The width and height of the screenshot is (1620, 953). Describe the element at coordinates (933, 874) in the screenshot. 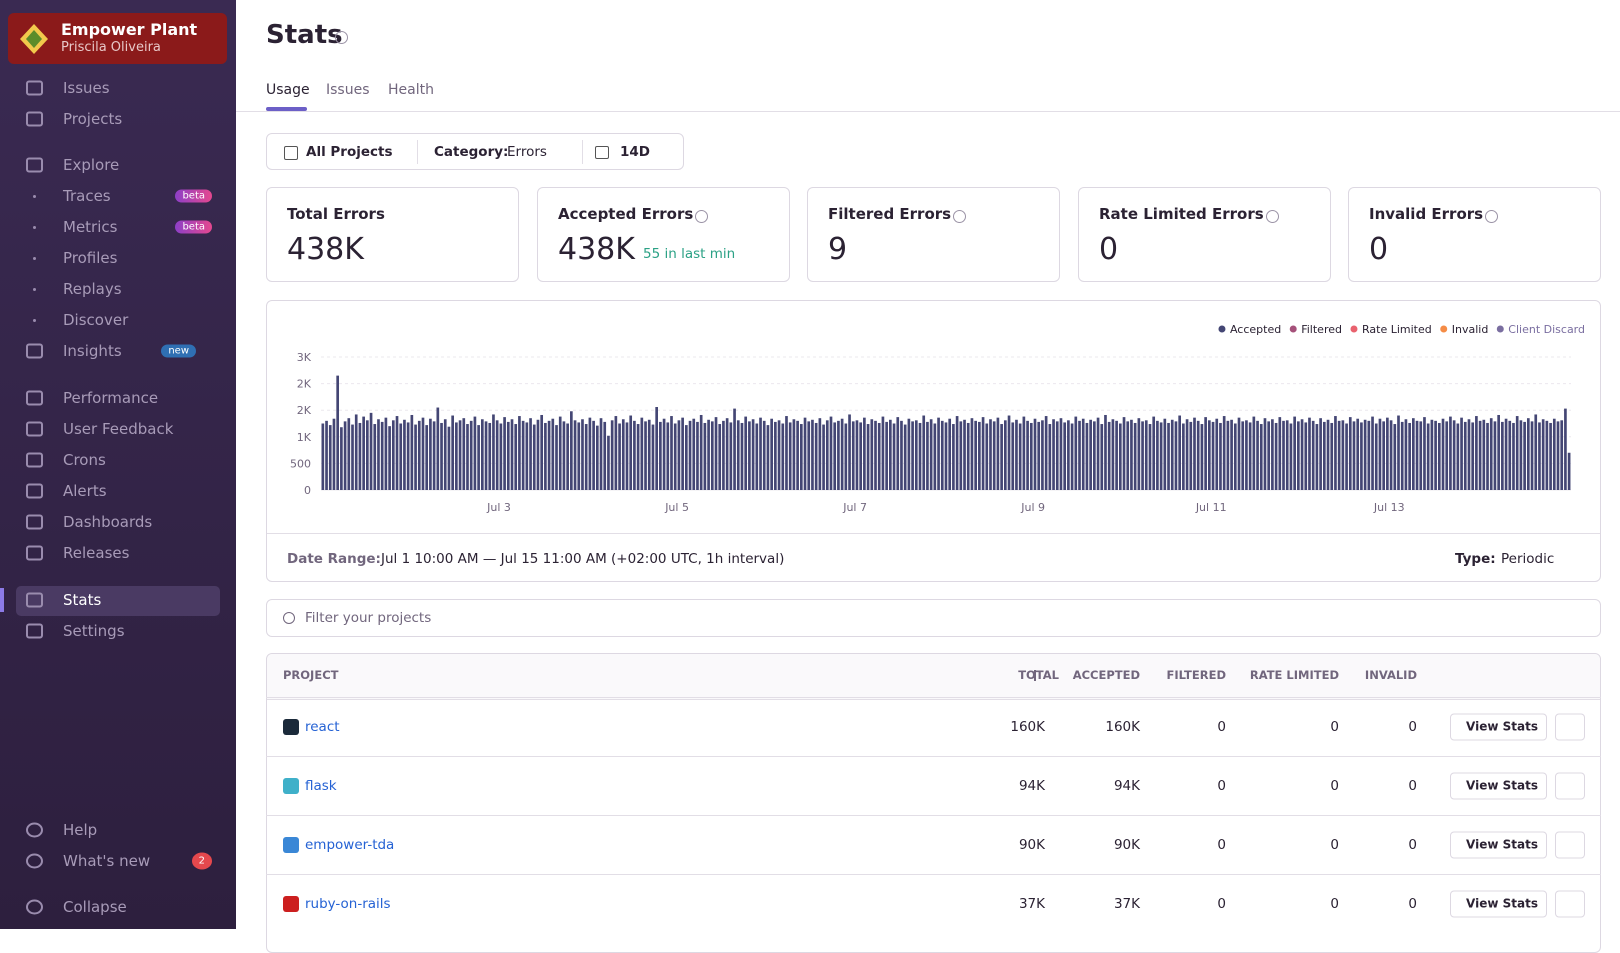

I see `row-divider` at that location.